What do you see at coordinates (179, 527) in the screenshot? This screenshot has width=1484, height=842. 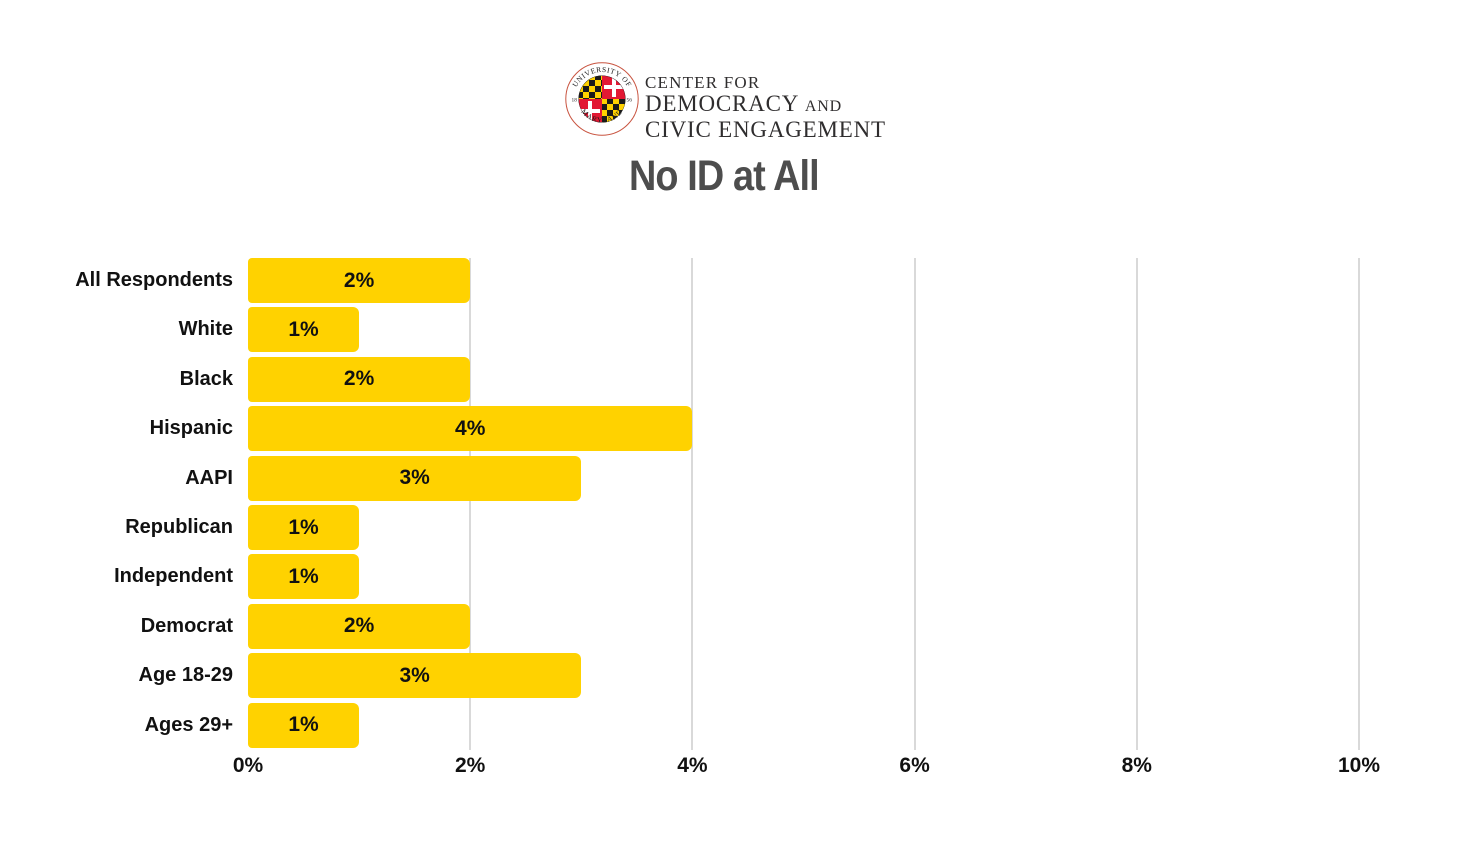 I see `category-label: Republican` at bounding box center [179, 527].